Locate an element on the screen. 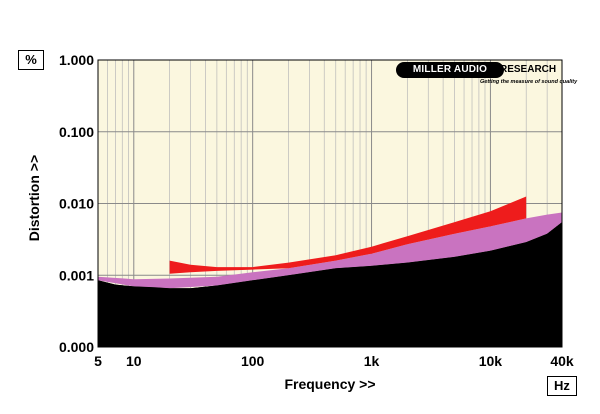  x-tick-labels: 5 10 100 1k 10k 40k is located at coordinates (334, 361).